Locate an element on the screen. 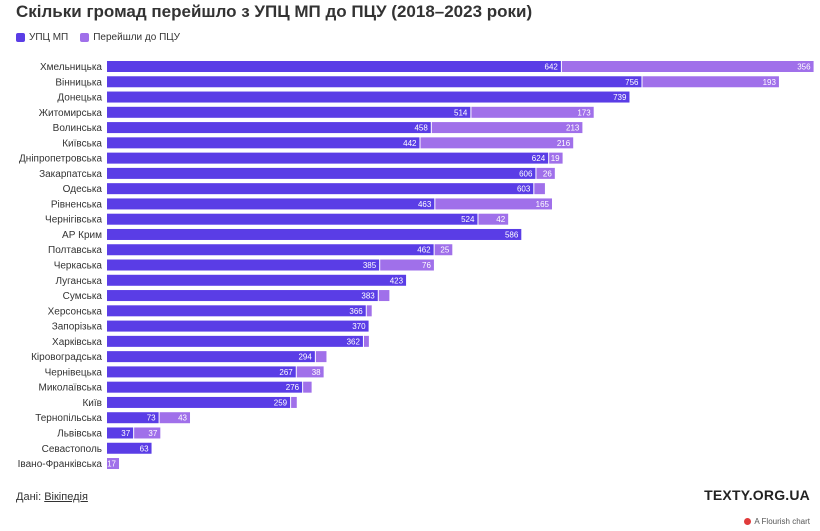 This screenshot has width=820, height=531. source-link: Вікіпедія is located at coordinates (66, 497).